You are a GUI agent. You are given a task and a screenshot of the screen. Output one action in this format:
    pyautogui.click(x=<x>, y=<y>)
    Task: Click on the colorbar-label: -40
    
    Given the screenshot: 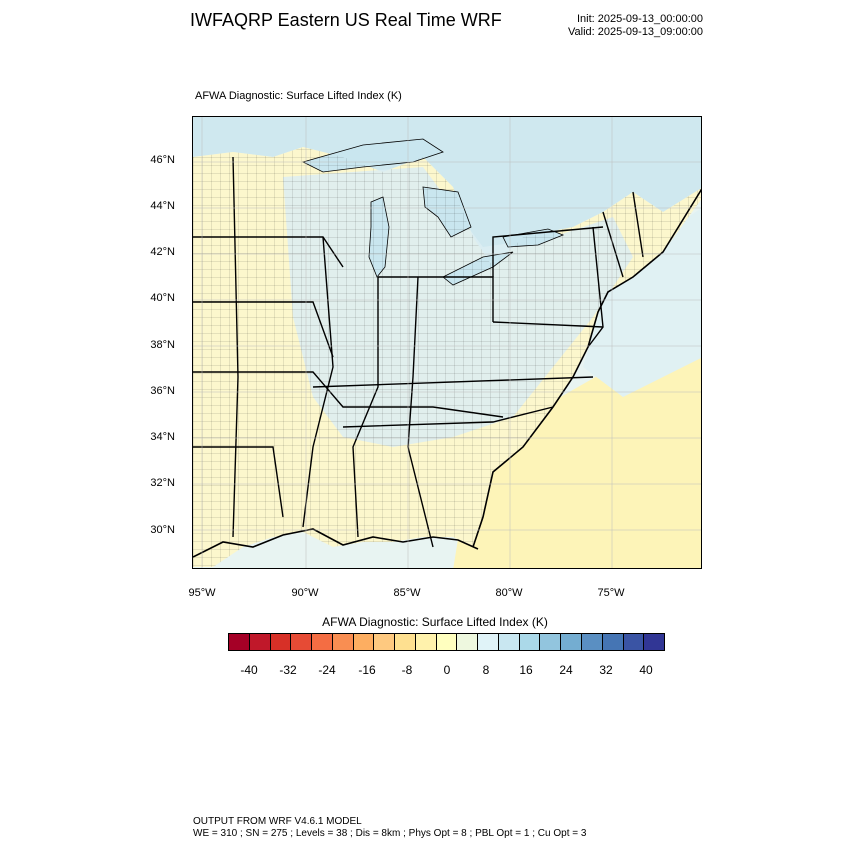 What is the action you would take?
    pyautogui.click(x=249, y=670)
    